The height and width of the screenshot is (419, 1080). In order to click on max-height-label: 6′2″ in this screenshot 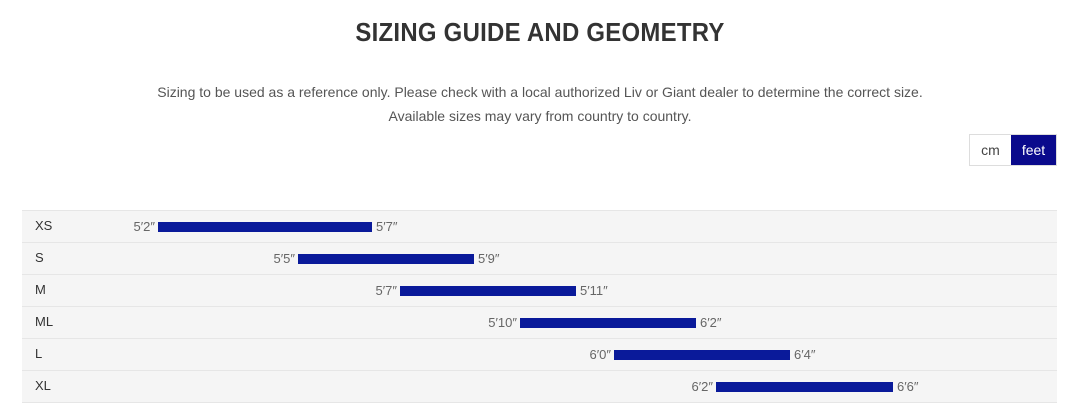, I will do `click(711, 322)`.